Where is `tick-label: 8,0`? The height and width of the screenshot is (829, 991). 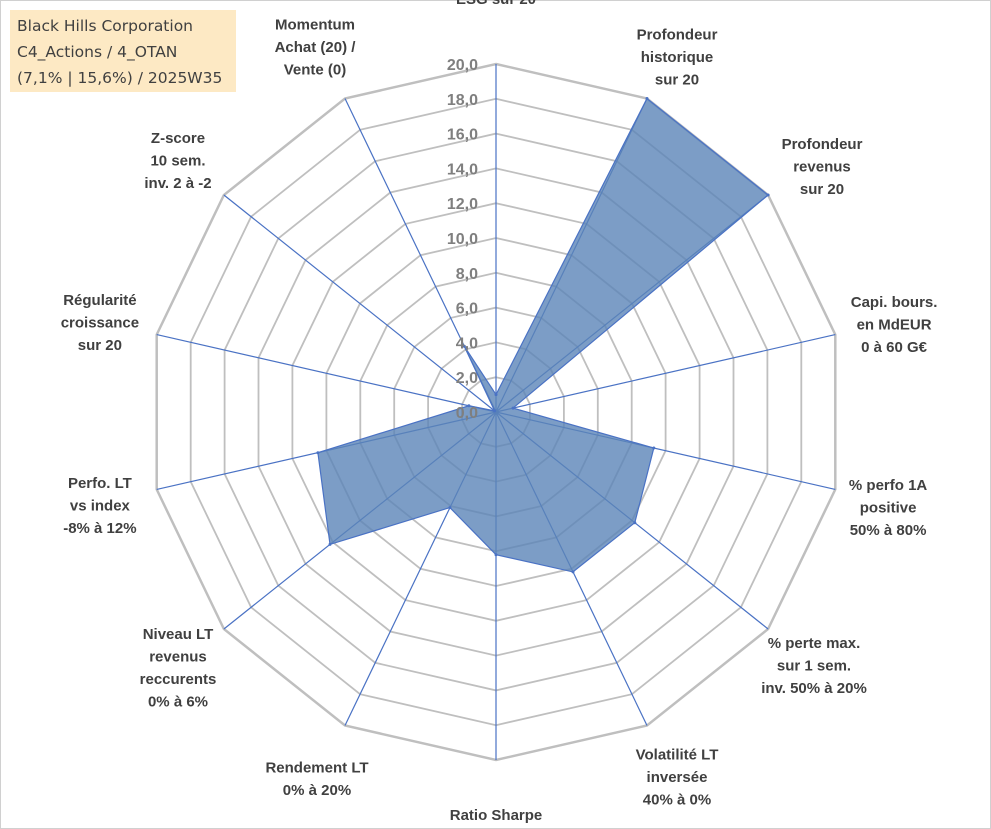 tick-label: 8,0 is located at coordinates (467, 274).